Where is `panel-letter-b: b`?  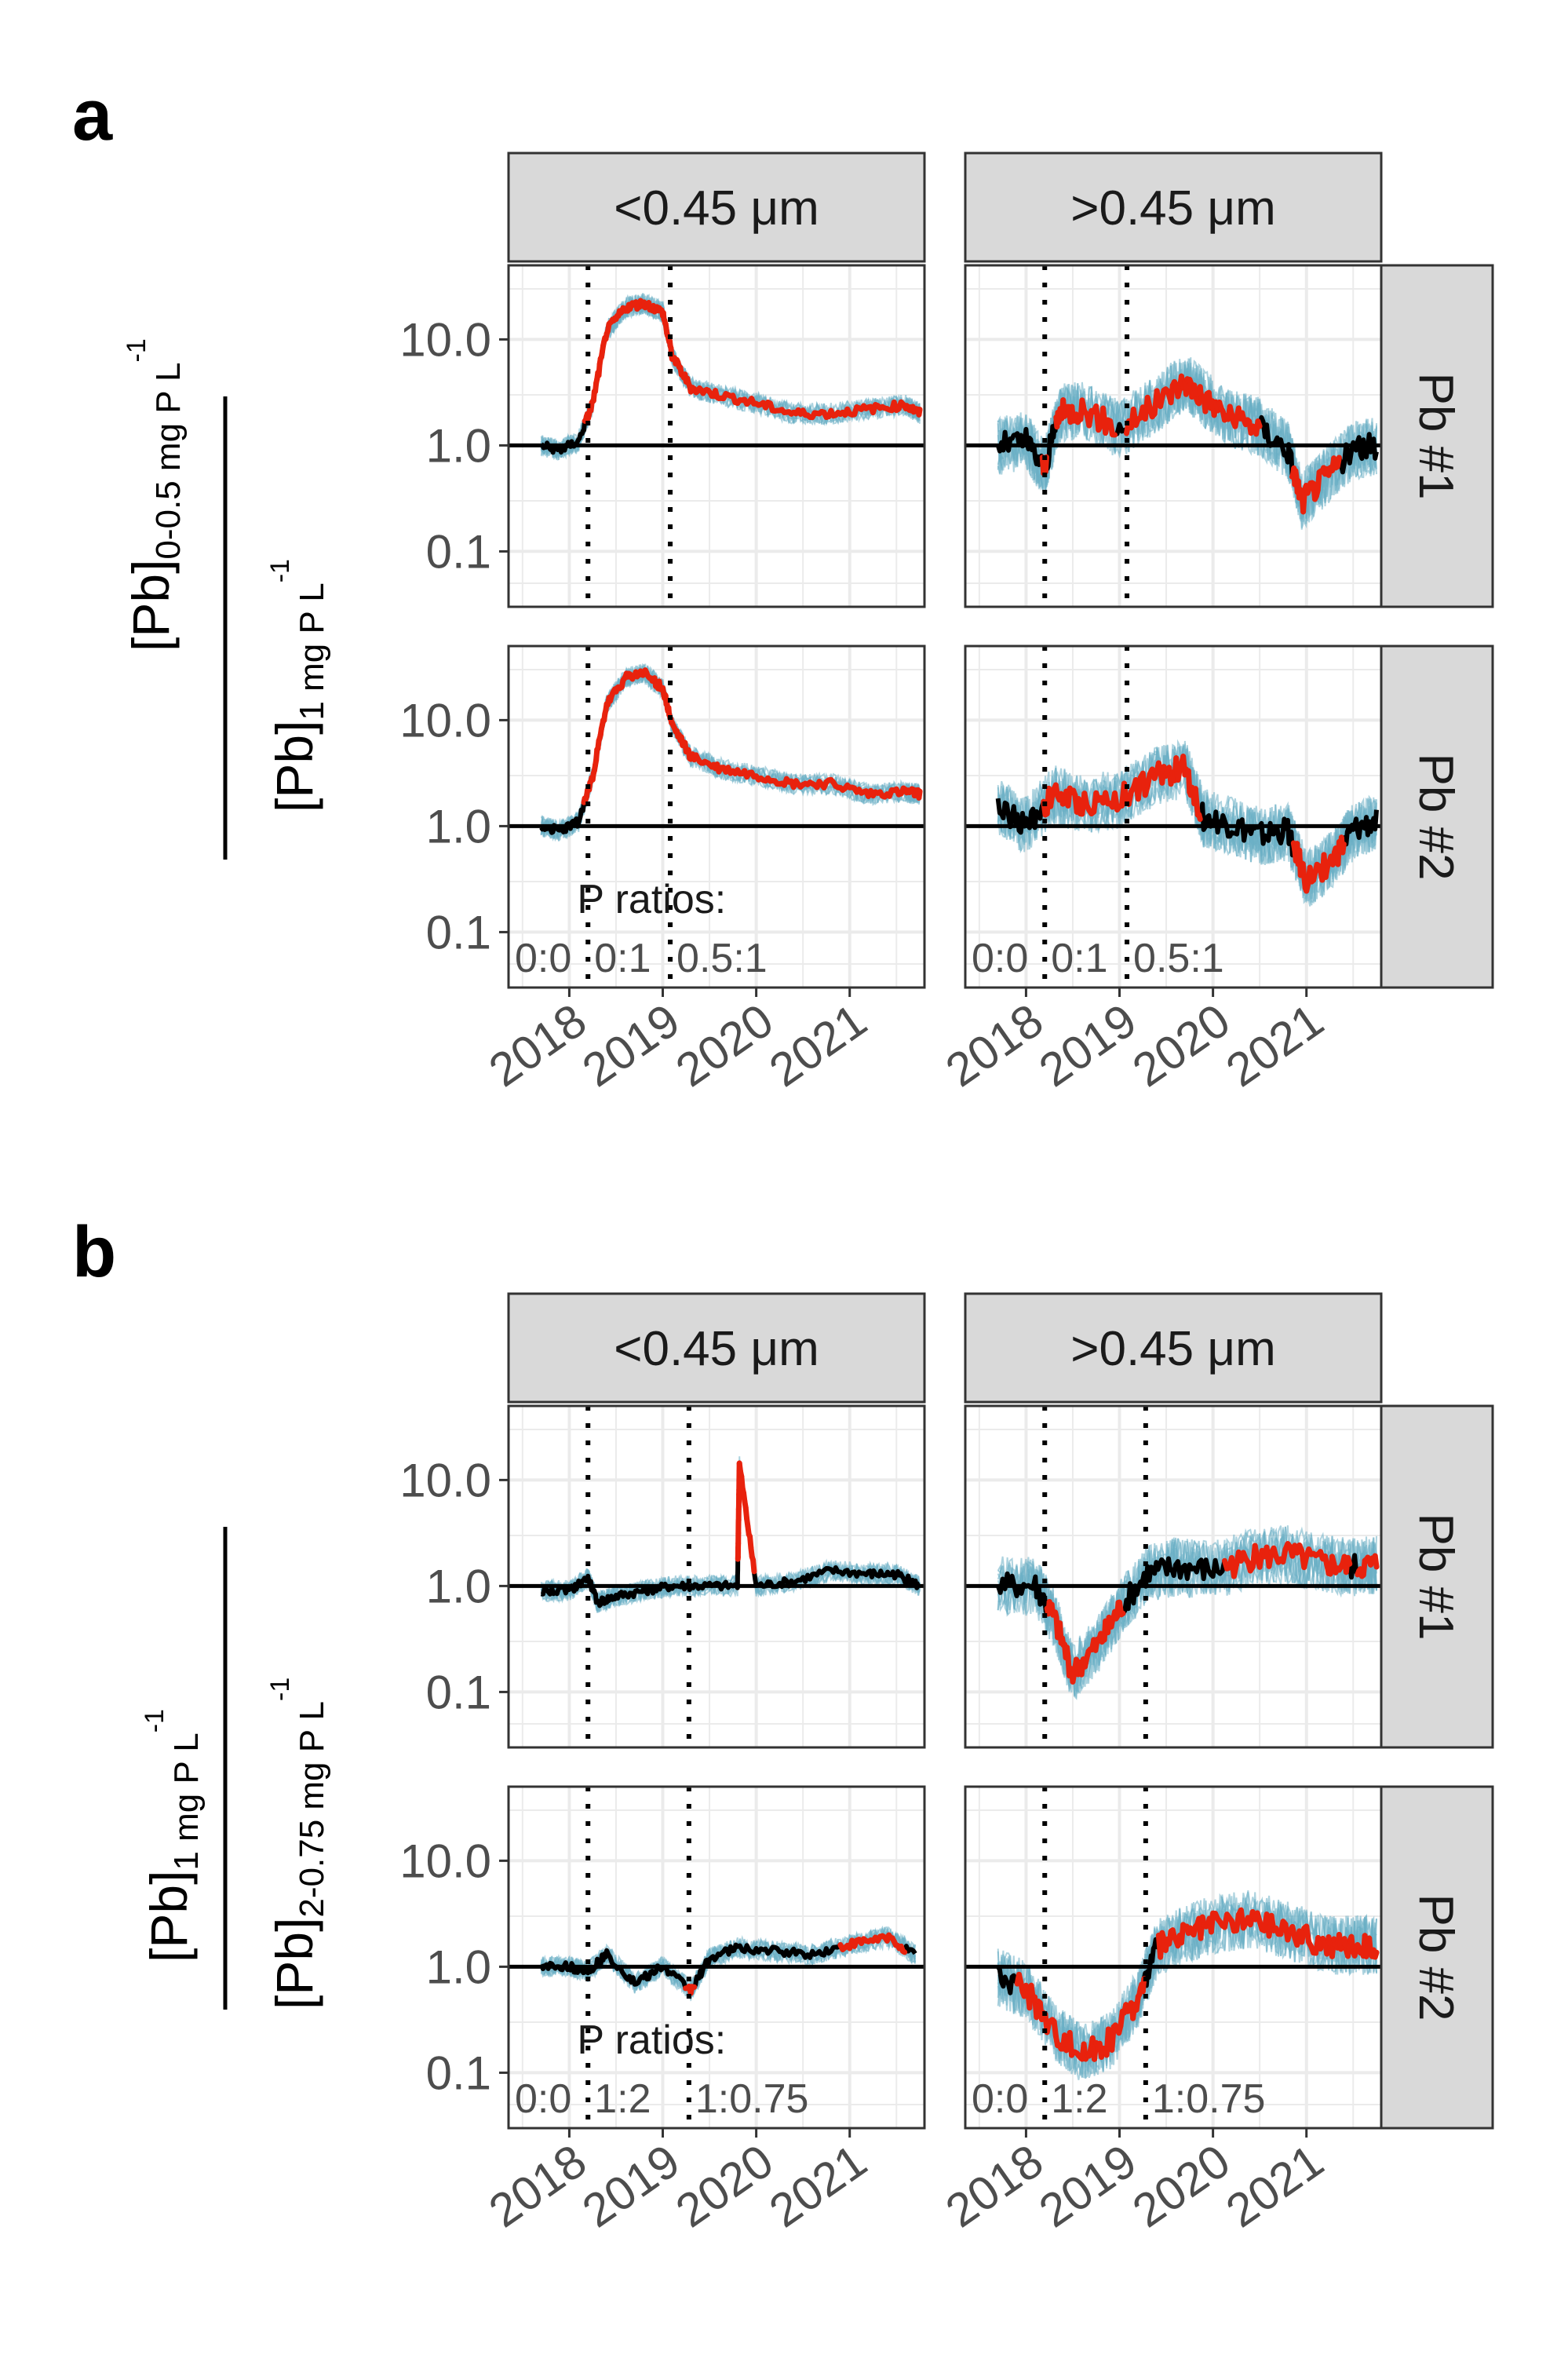 panel-letter-b: b is located at coordinates (94, 1252).